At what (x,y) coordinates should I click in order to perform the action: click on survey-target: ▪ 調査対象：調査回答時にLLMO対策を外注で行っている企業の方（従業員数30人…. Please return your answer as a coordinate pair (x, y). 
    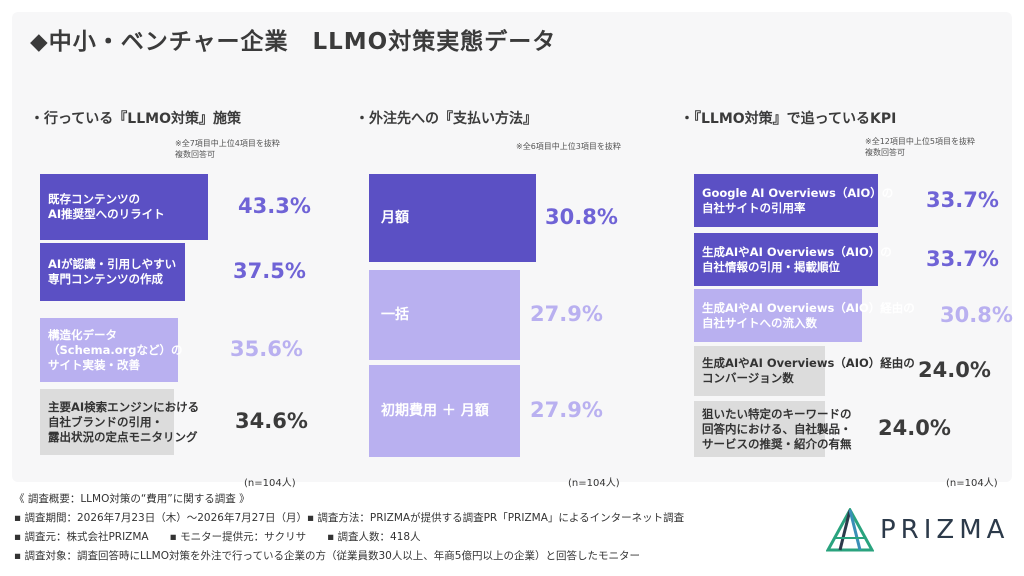
    Looking at the image, I should click on (327, 556).